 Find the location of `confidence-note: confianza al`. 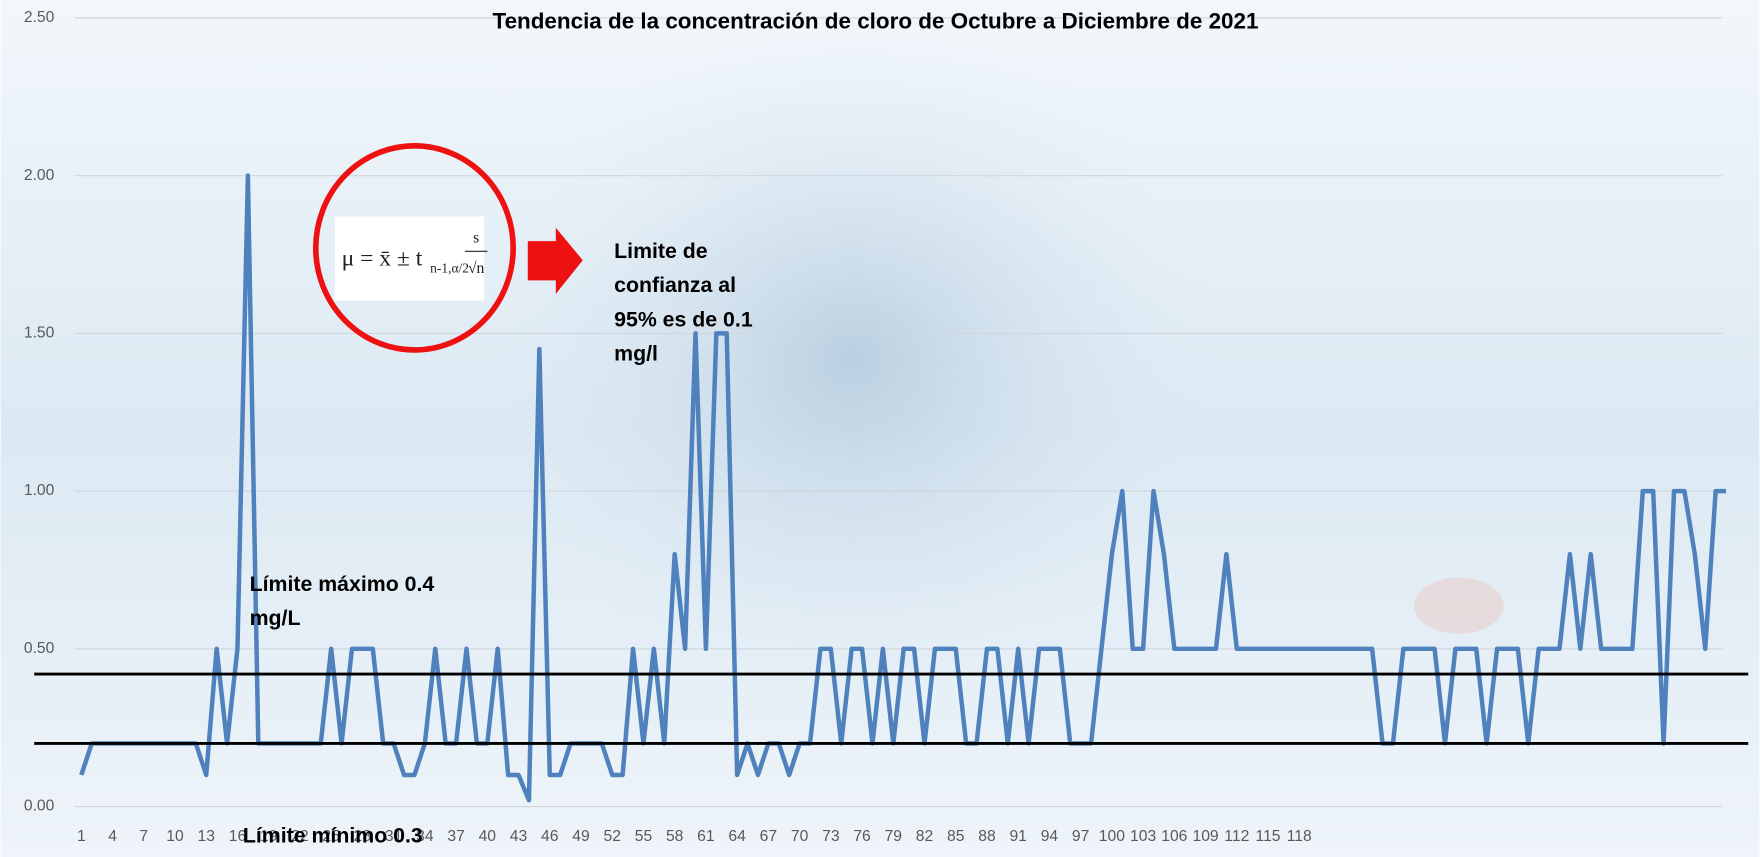

confidence-note: confianza al is located at coordinates (675, 285).